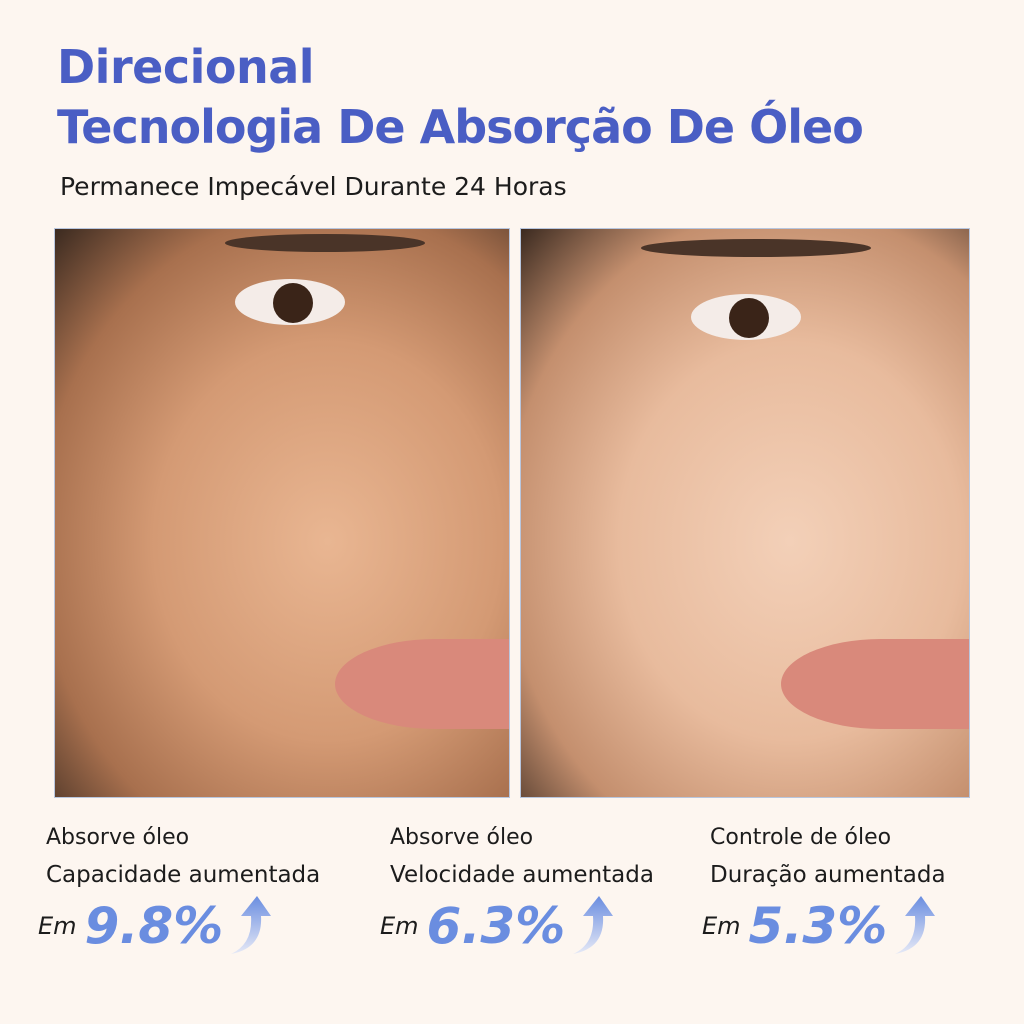 The image size is (1024, 1024). Describe the element at coordinates (154, 926) in the screenshot. I see `stat-value: 9.8%` at that location.